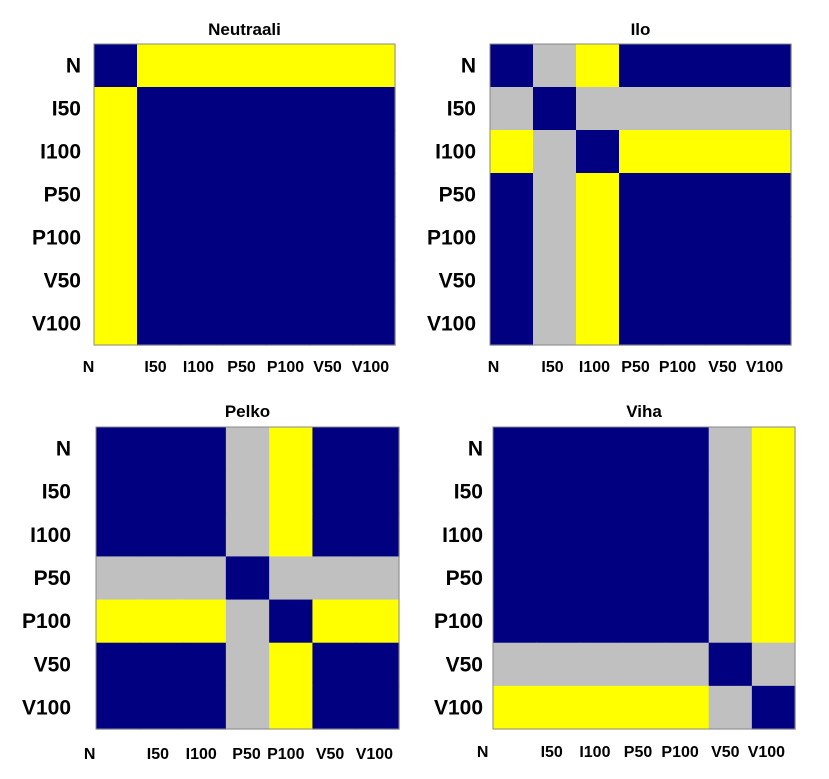 The width and height of the screenshot is (829, 779). Describe the element at coordinates (285, 754) in the screenshot. I see `x-tick-label: P100` at that location.